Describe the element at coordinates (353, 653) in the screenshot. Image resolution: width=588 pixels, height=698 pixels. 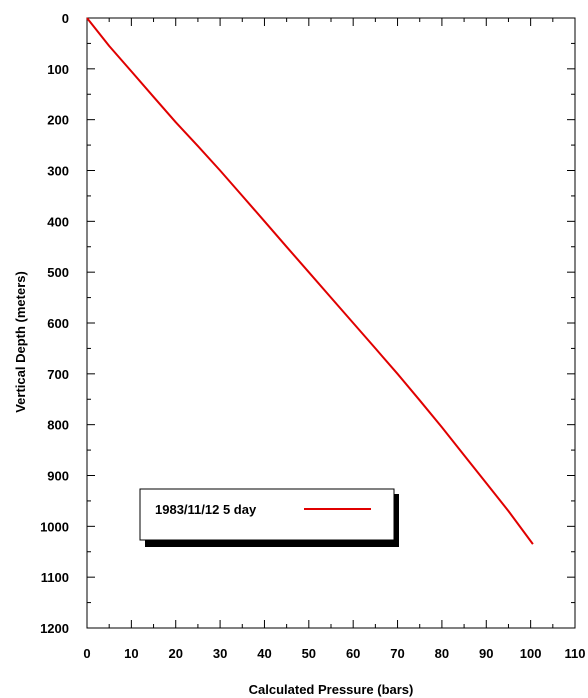
I see `x-tick-label: 60` at that location.